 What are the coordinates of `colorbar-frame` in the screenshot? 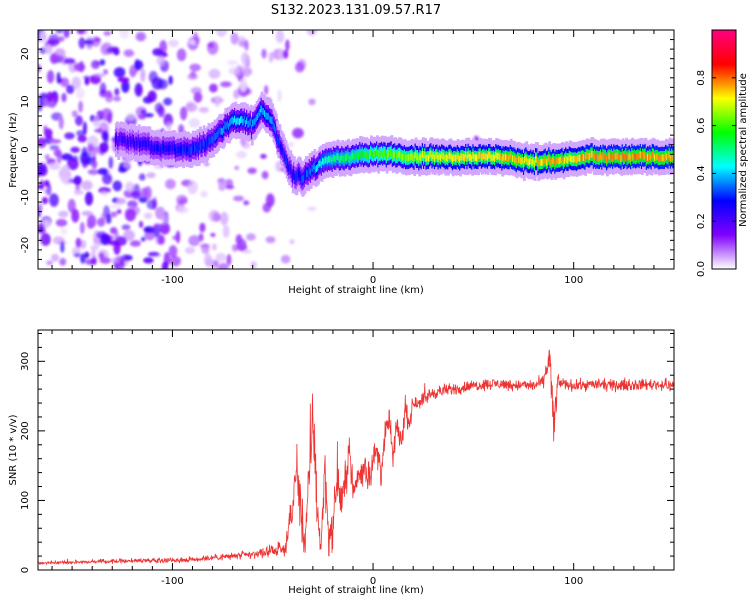 It's located at (724, 149).